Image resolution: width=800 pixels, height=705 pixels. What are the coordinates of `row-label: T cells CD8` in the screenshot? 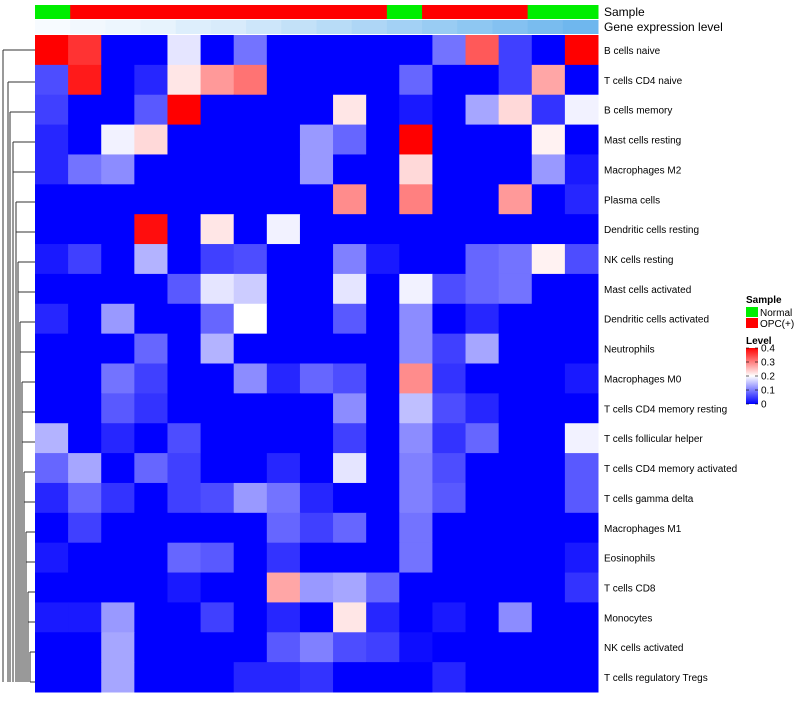 It's located at (630, 588).